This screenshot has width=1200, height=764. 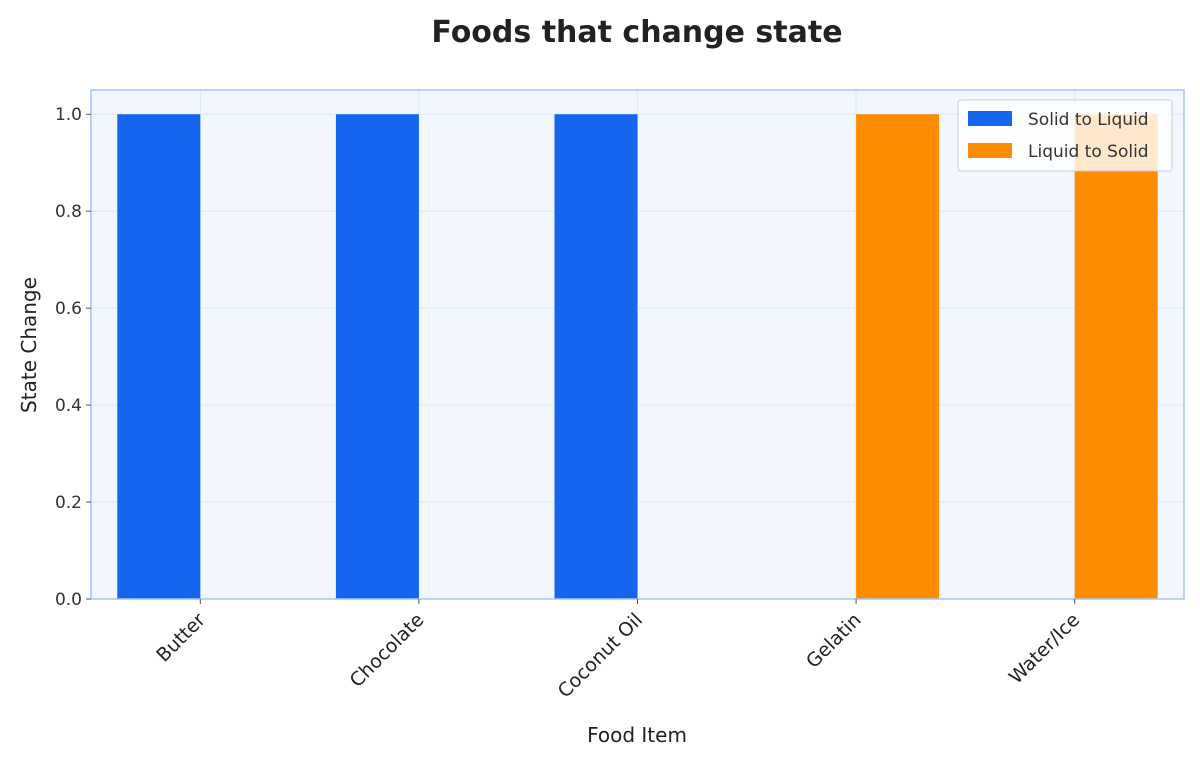 I want to click on y-axis-ticks: 0.0 0.2 0.4 0.6 0.8 1.0, so click(x=73, y=357).